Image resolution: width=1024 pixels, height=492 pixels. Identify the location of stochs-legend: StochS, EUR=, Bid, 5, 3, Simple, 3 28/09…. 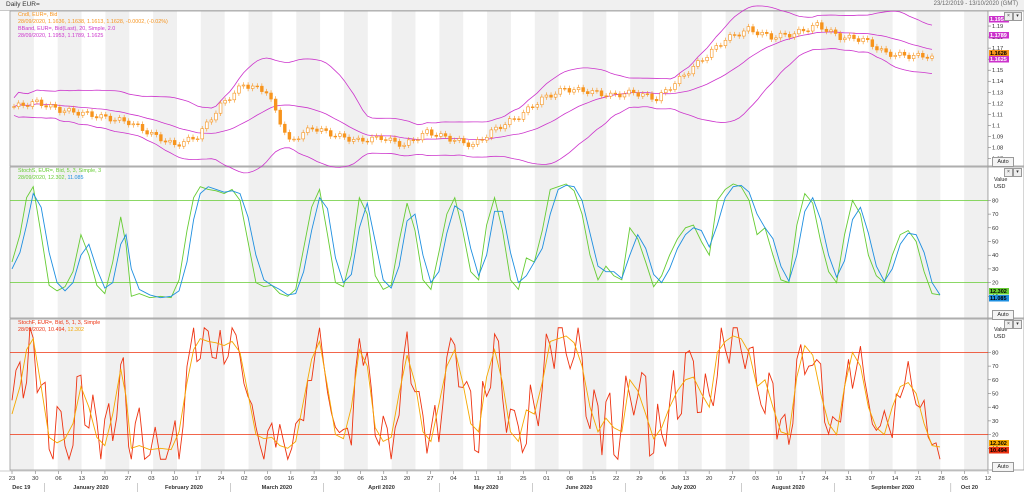
(59, 175).